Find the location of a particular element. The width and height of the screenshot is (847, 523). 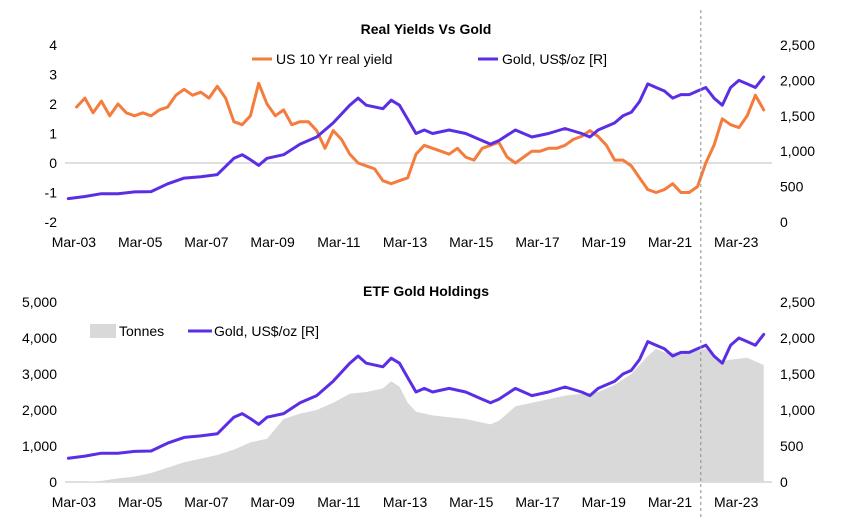

y-left-tick-label: 1 is located at coordinates (53, 134).